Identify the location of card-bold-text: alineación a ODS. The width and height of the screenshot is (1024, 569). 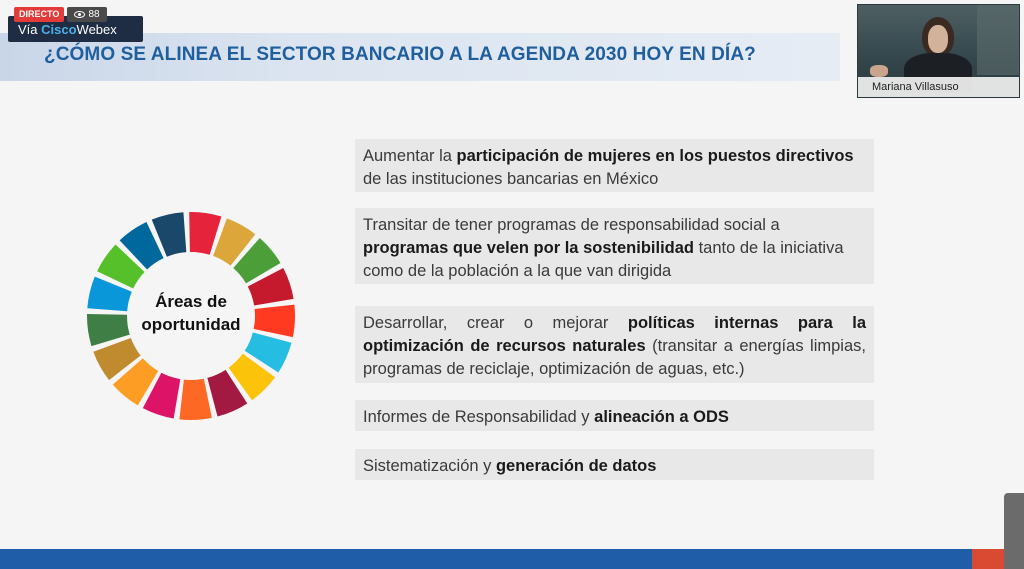
(661, 417).